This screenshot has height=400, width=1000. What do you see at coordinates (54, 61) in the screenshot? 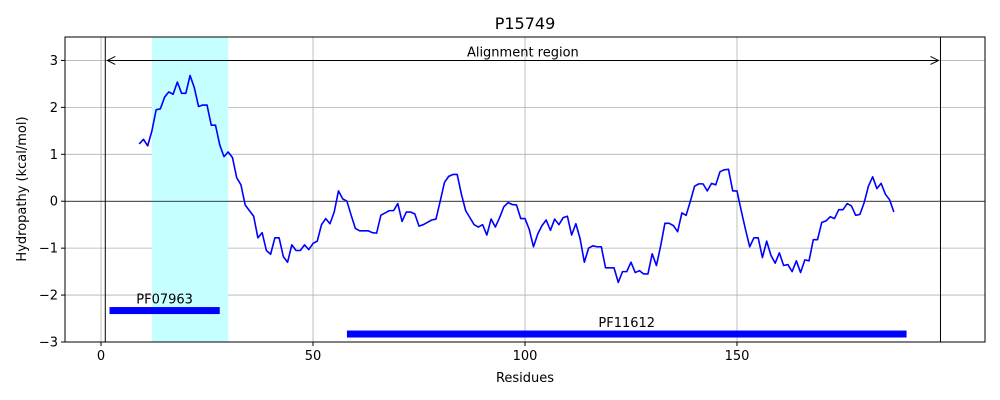
I see `y-tick-label: 3` at bounding box center [54, 61].